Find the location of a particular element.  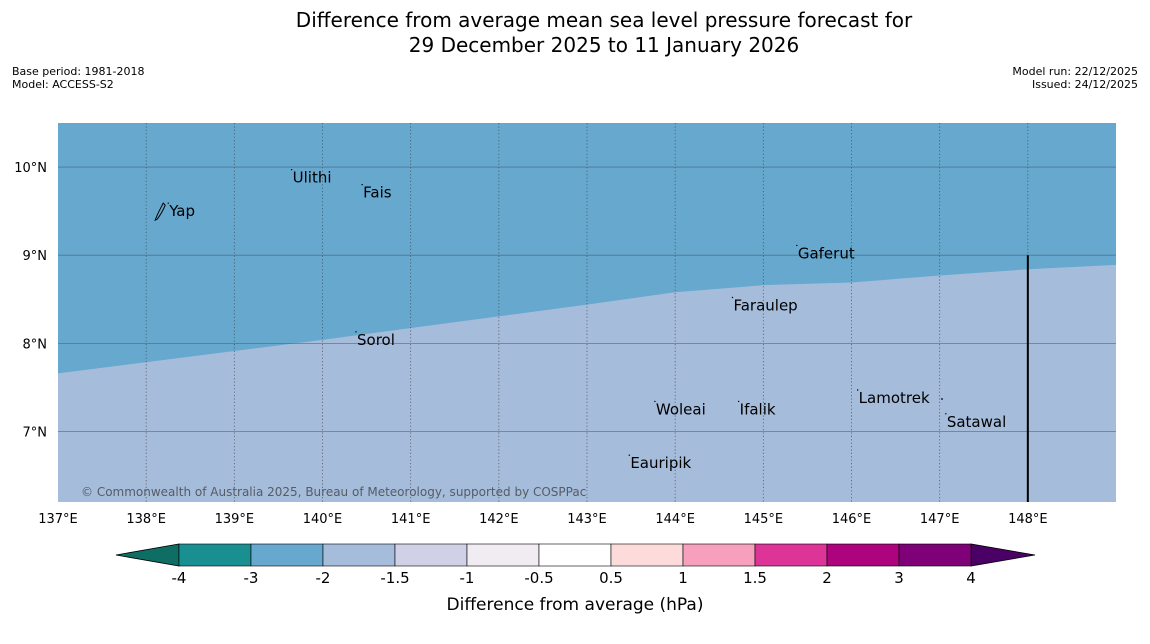

colorbar-tick-label: -0.5 is located at coordinates (538, 578).